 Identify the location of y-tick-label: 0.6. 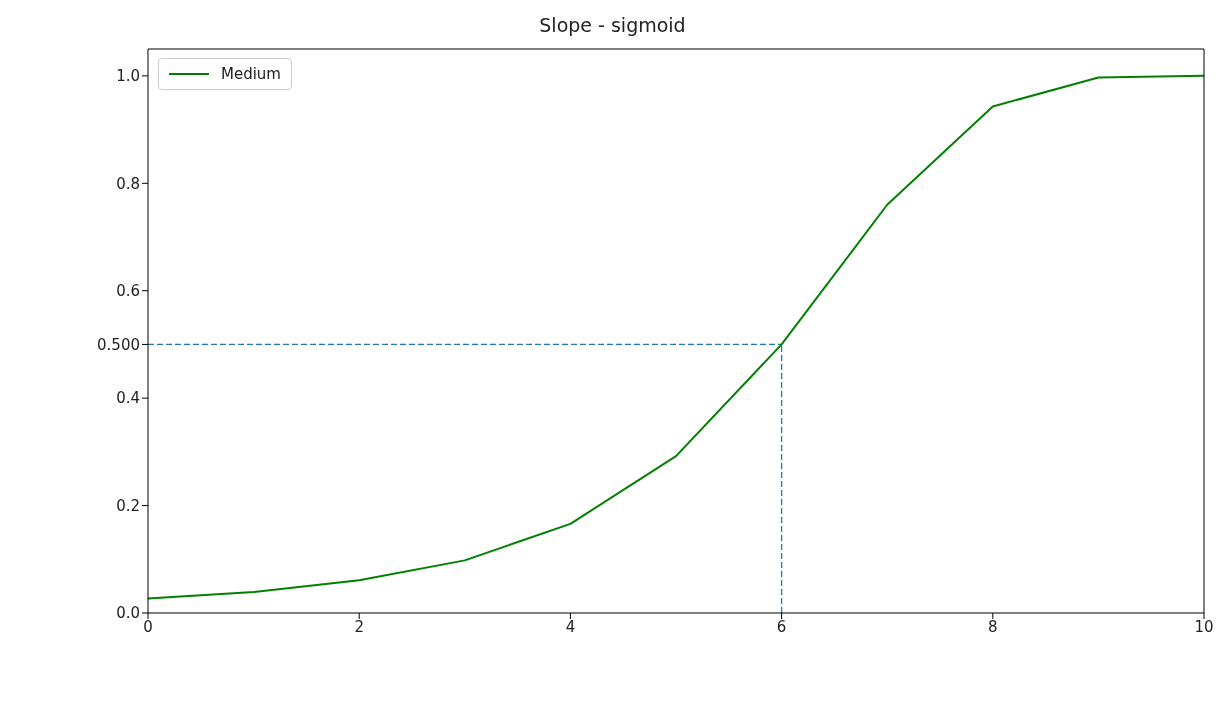
(128, 291).